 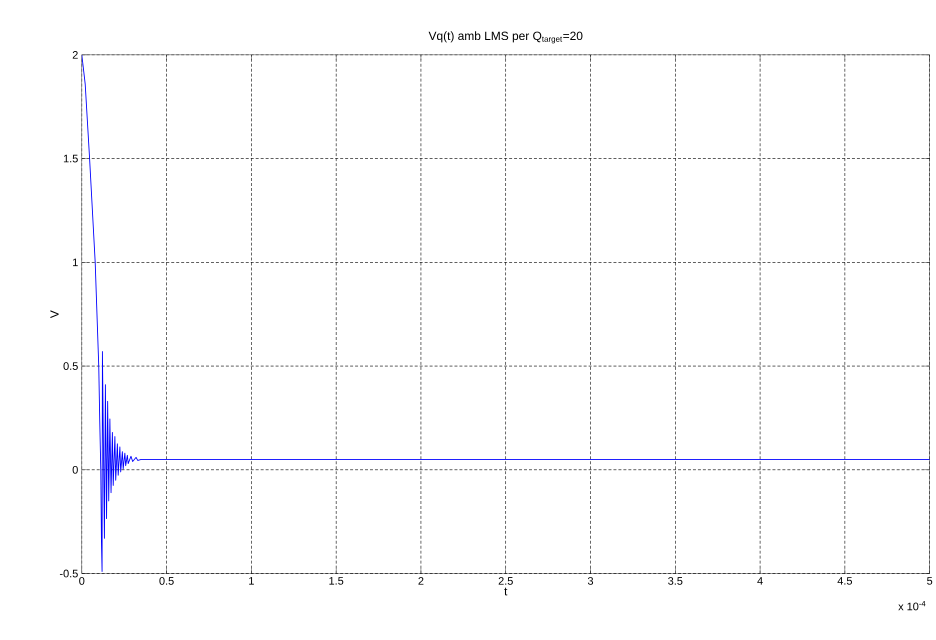 What do you see at coordinates (845, 580) in the screenshot?
I see `x-tick-label: 4.5` at bounding box center [845, 580].